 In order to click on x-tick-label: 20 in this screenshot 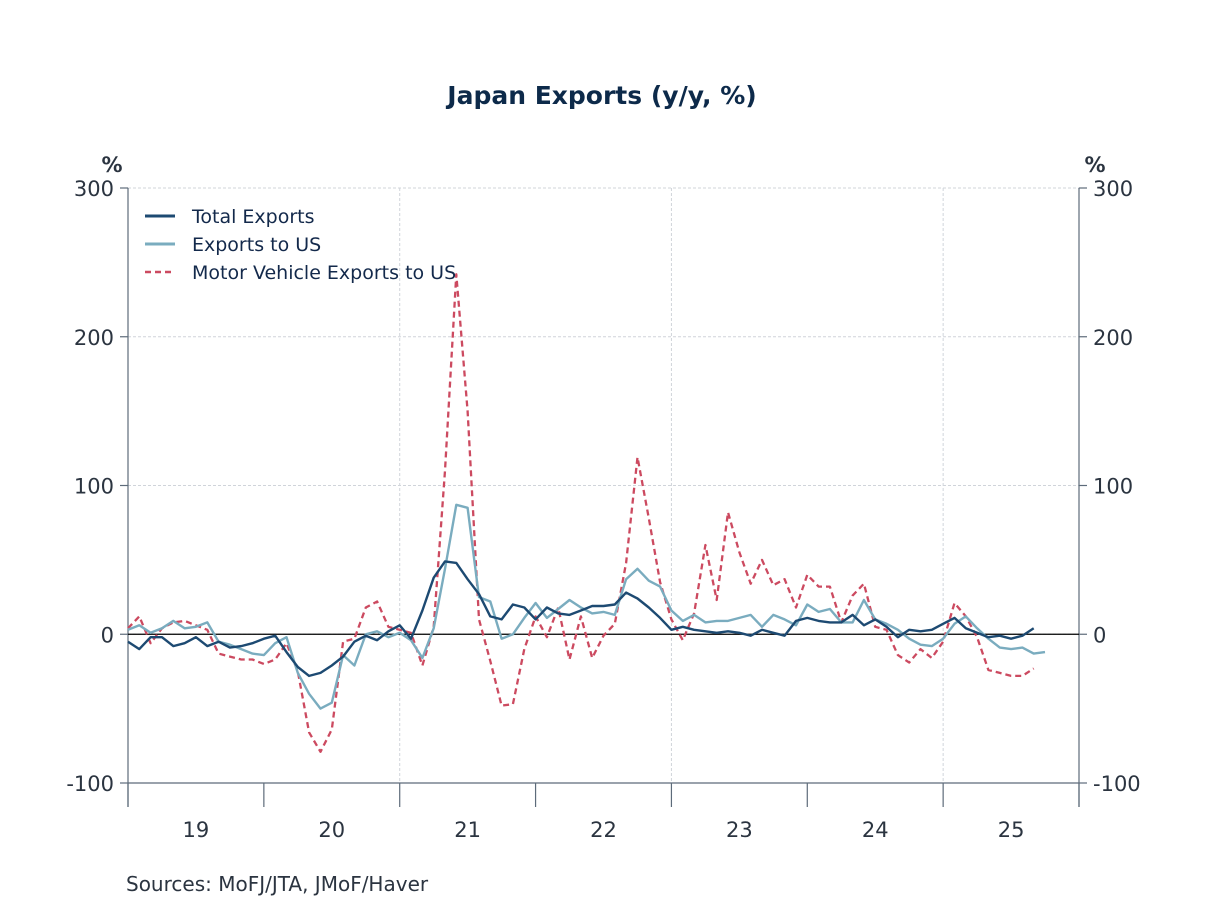, I will do `click(331, 830)`.